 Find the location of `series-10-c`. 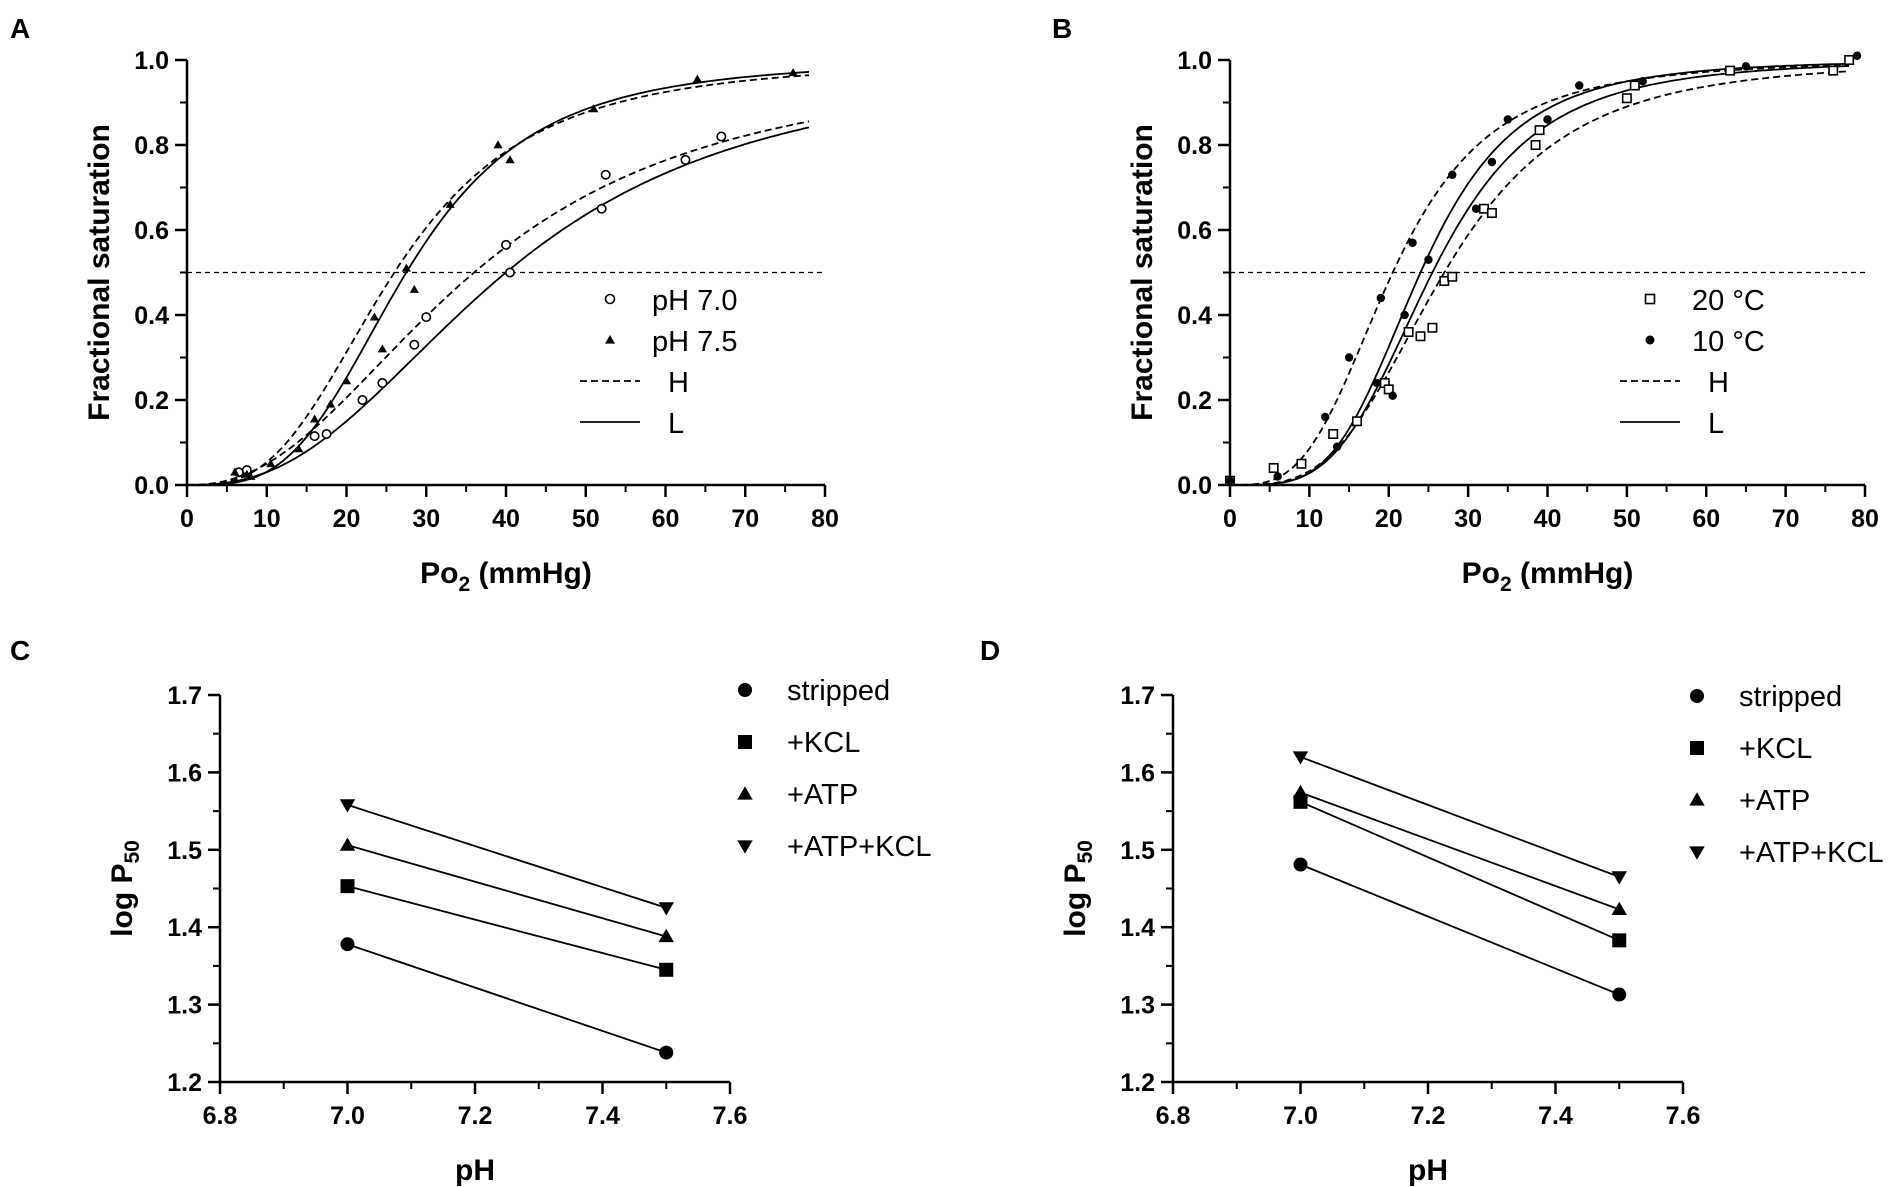

series-10-c is located at coordinates (1543, 268).